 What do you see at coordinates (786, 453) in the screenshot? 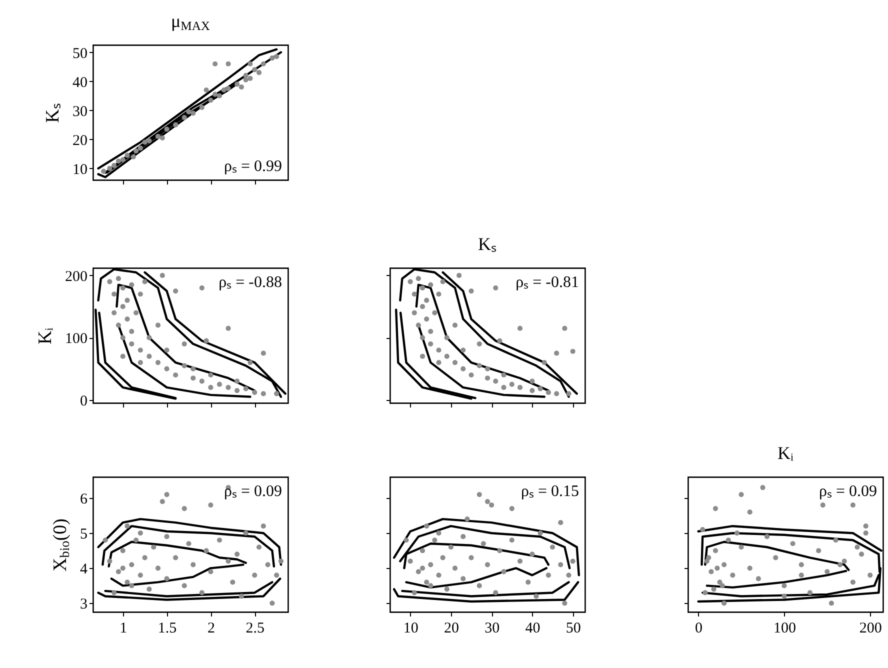
I see `chart-title: Kᵢ` at bounding box center [786, 453].